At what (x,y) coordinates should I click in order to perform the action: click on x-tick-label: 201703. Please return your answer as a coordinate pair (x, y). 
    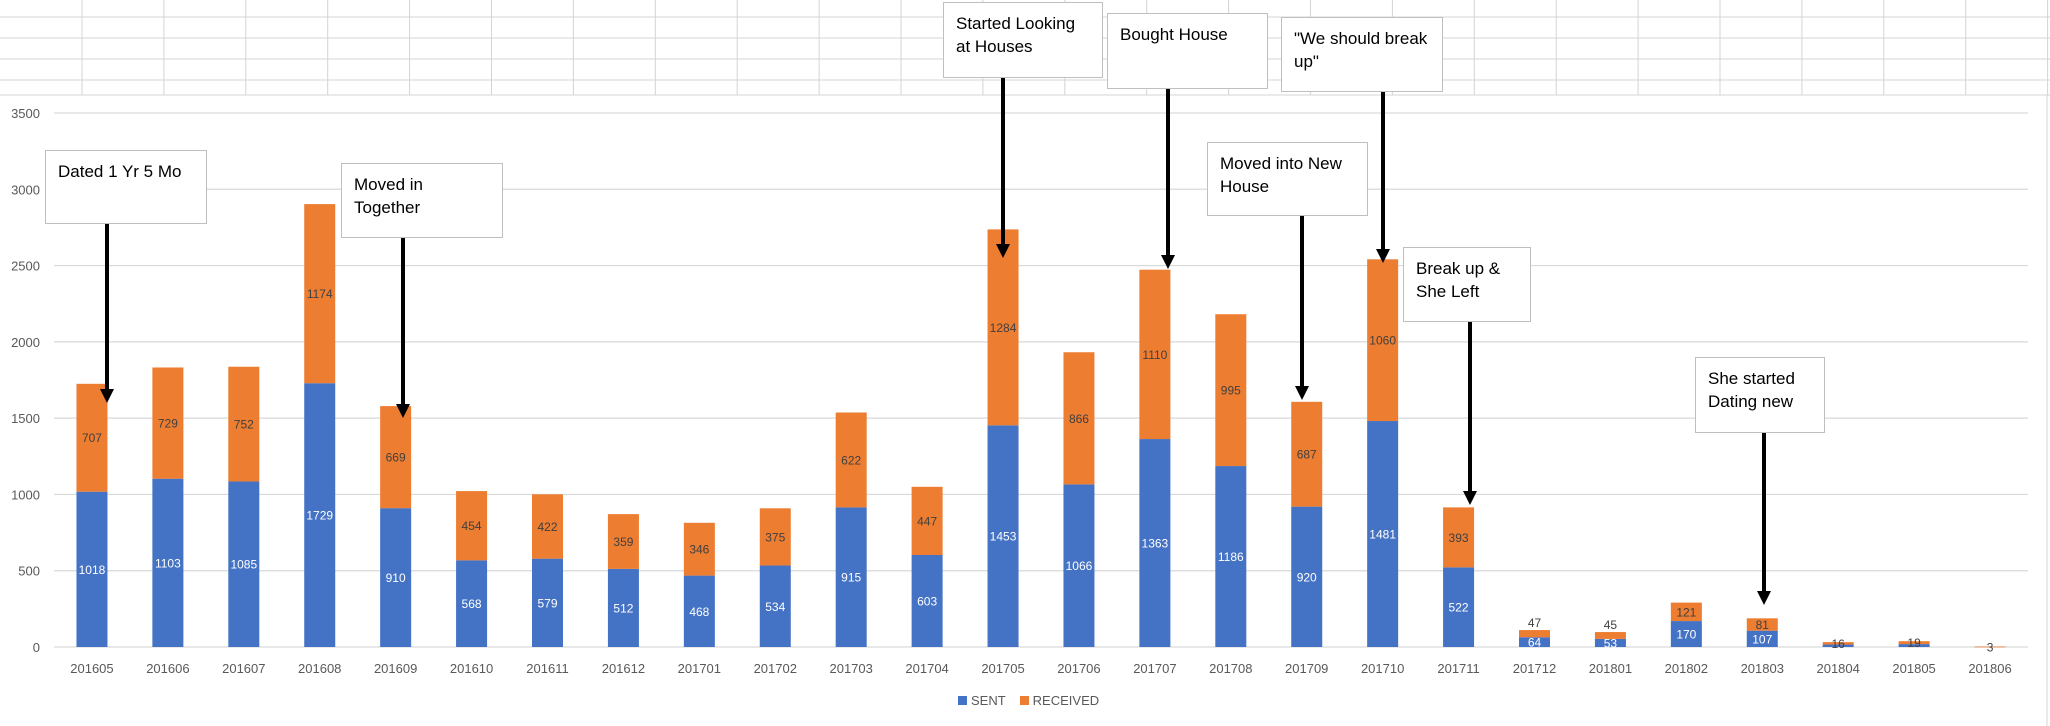
    Looking at the image, I should click on (850, 668).